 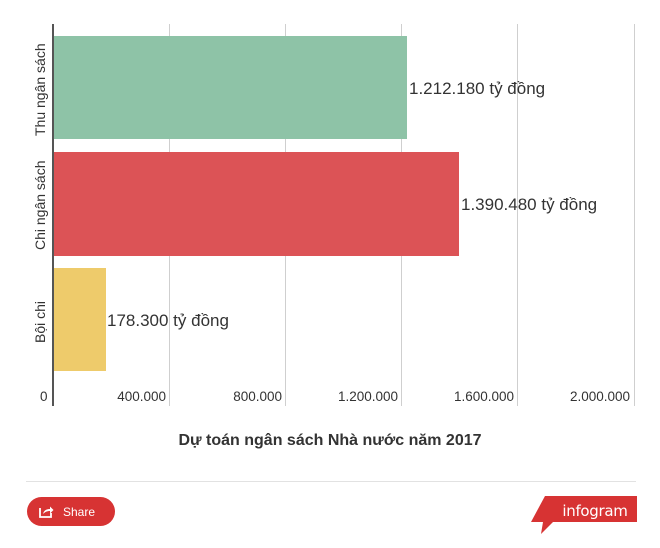 I want to click on infogram-brand-label: infogram, so click(x=595, y=511).